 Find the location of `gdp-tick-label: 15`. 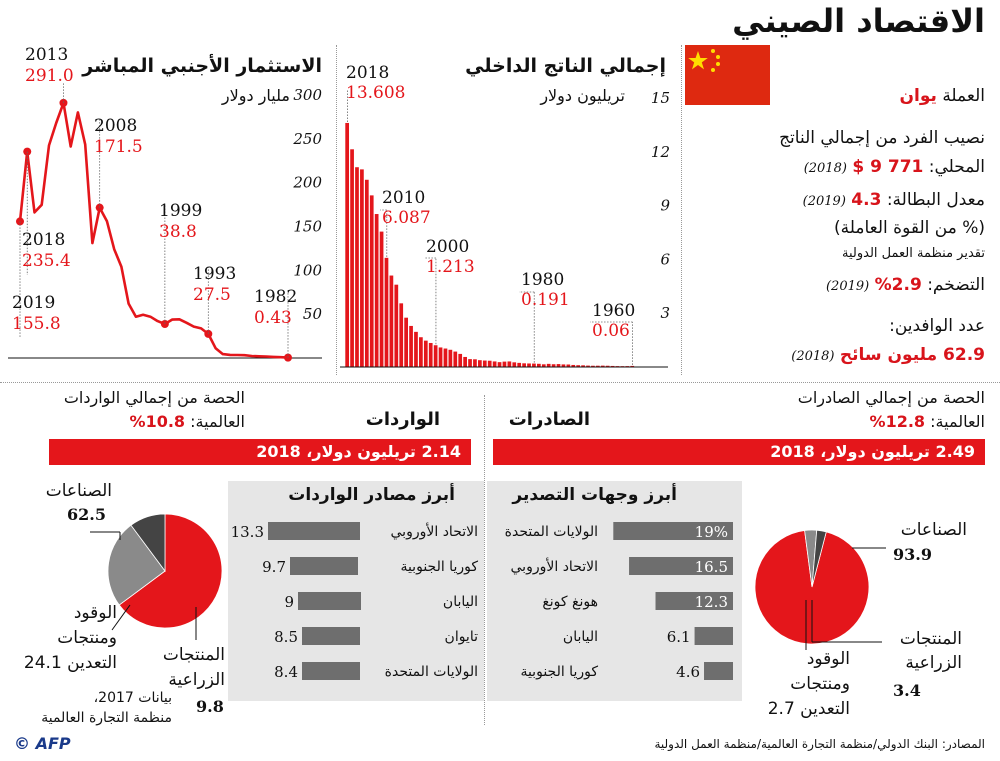

gdp-tick-label: 15 is located at coordinates (660, 98).